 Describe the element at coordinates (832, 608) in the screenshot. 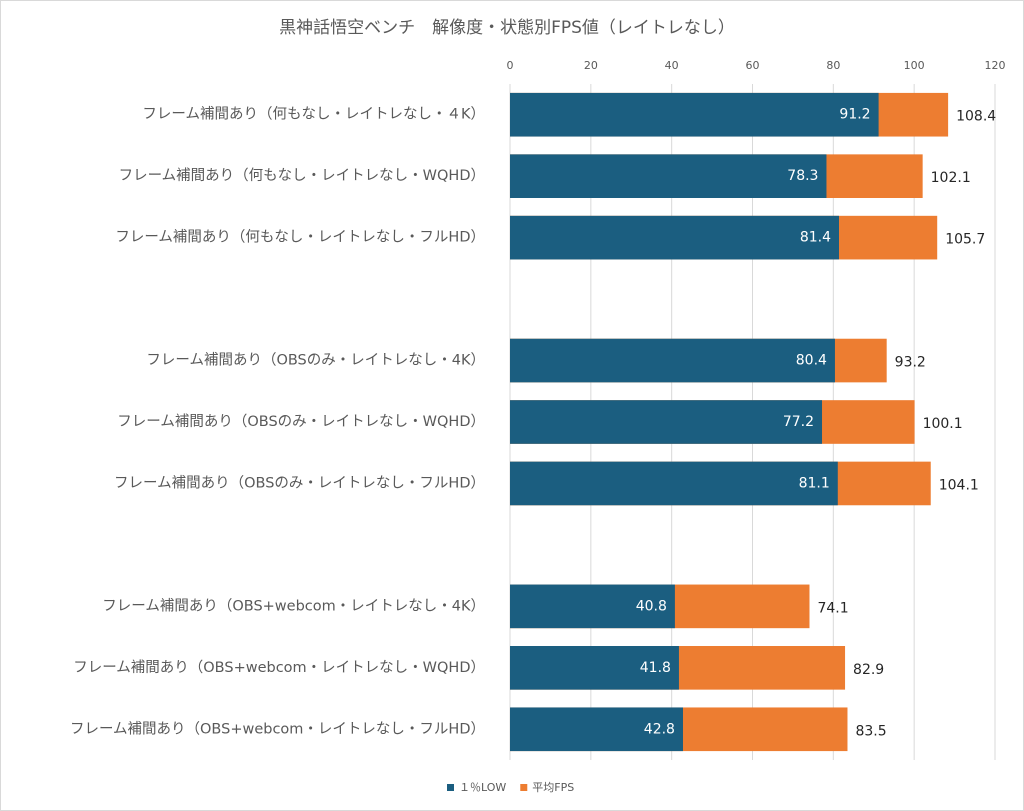

I see `value-label: 74.1` at that location.